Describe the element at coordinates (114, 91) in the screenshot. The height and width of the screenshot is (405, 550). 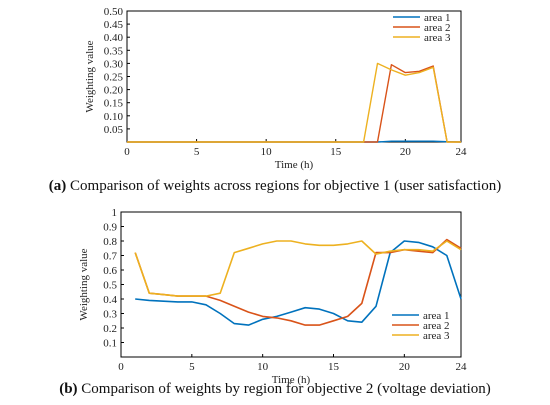
I see `chart-a-ytick-label: 0.20` at that location.